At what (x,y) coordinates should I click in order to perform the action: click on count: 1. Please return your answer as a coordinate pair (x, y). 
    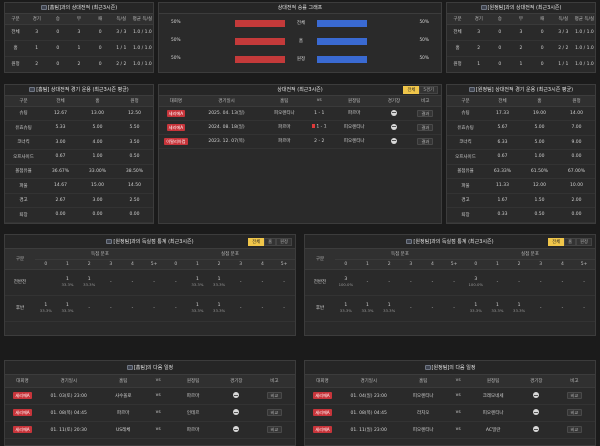
    Looking at the image, I should click on (519, 305).